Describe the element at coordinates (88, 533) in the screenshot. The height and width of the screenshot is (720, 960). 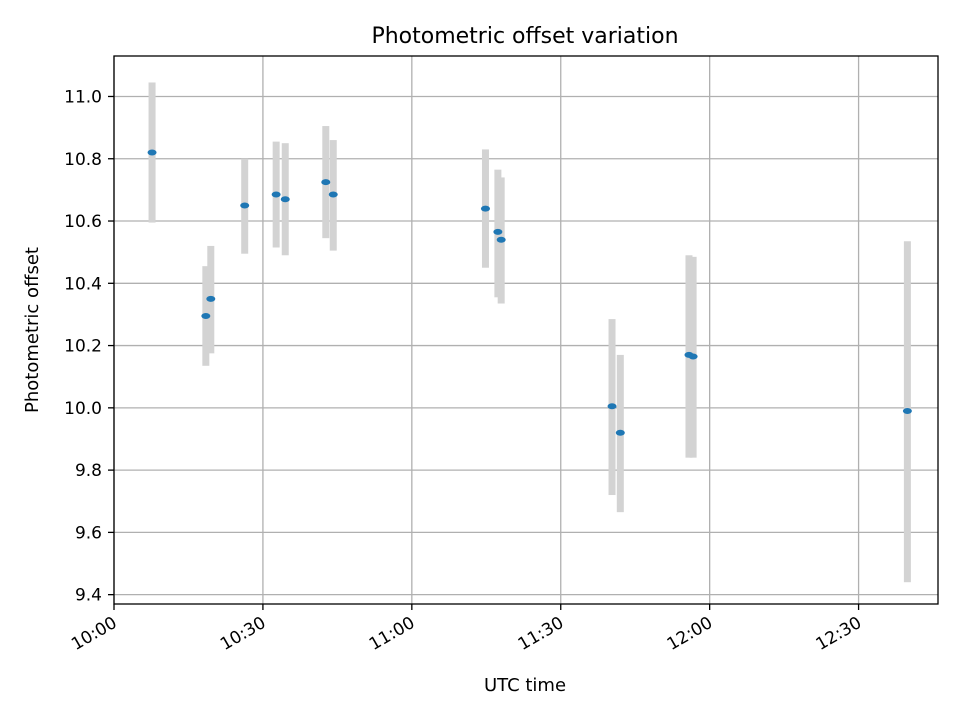
I see `y-tick-label: 9.6` at that location.